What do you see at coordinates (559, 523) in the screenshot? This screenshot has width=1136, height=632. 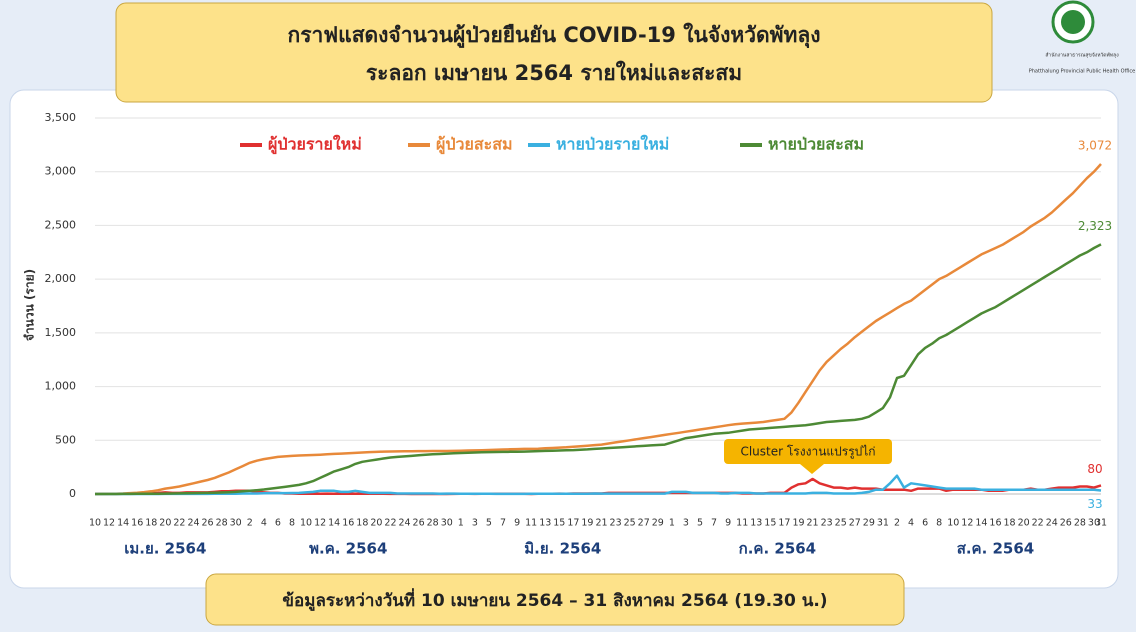 I see `x-tick-label: 15` at bounding box center [559, 523].